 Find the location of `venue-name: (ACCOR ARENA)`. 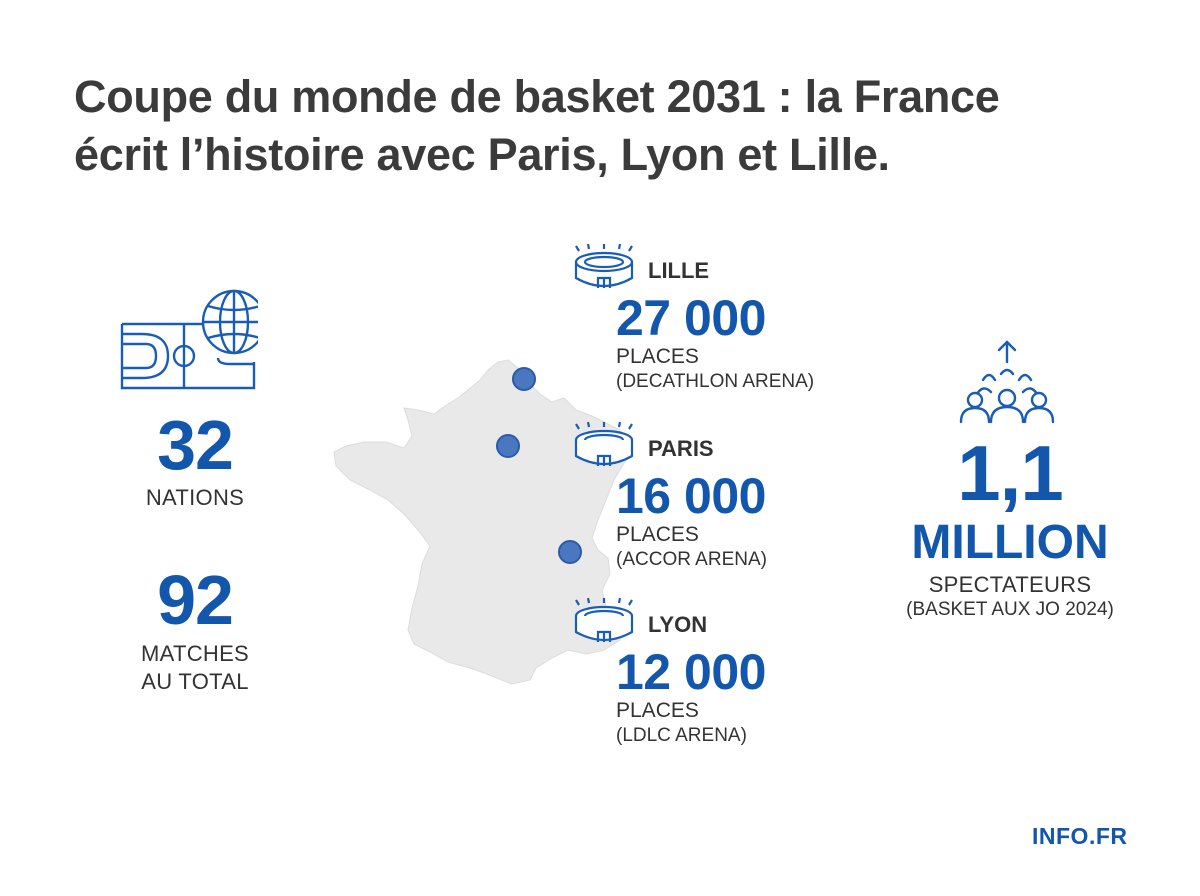

venue-name: (ACCOR ARENA) is located at coordinates (691, 559).